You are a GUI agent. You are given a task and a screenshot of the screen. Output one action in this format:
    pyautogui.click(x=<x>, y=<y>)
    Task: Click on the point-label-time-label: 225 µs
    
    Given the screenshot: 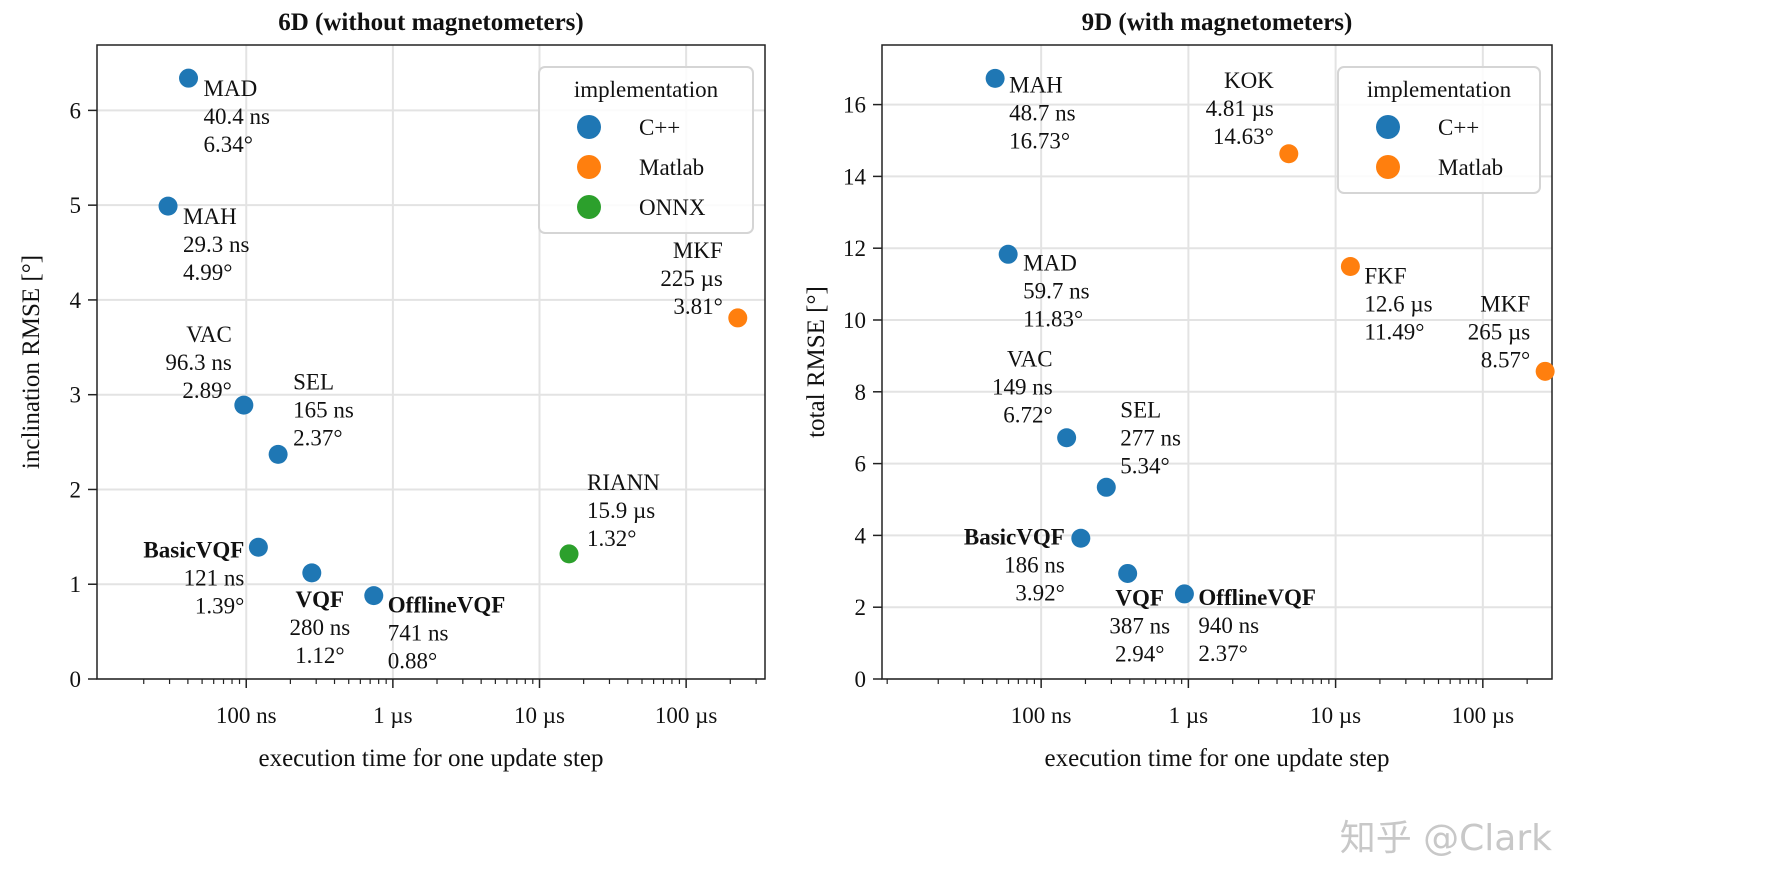 What is the action you would take?
    pyautogui.click(x=691, y=278)
    